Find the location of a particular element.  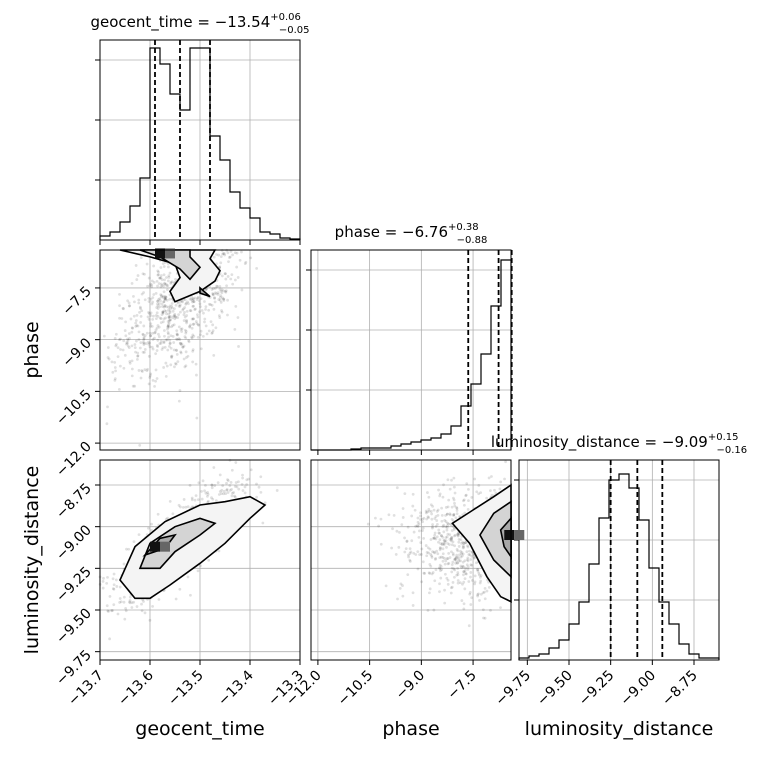

hist-geocent_time-panel: geocent_time = −13.54+0.06 −0.05 is located at coordinates (200, 128).